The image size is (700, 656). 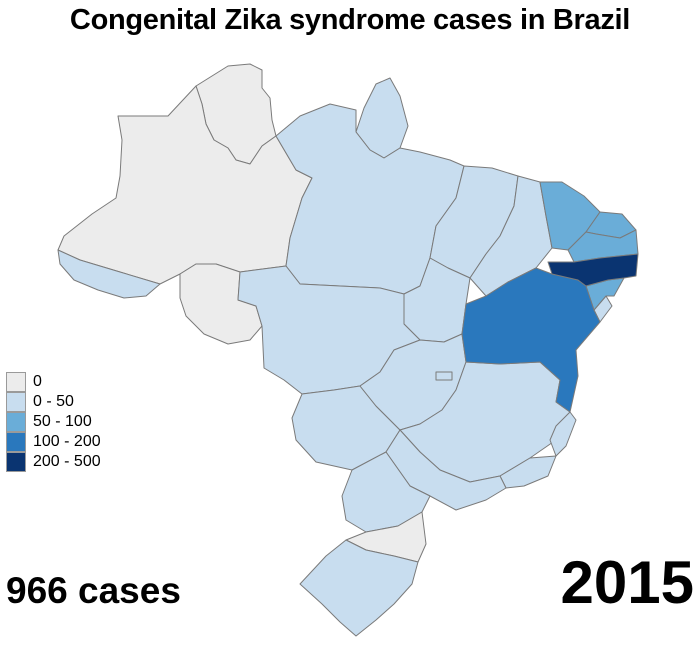 I want to click on legend-item: 50 - 100, so click(x=53, y=422).